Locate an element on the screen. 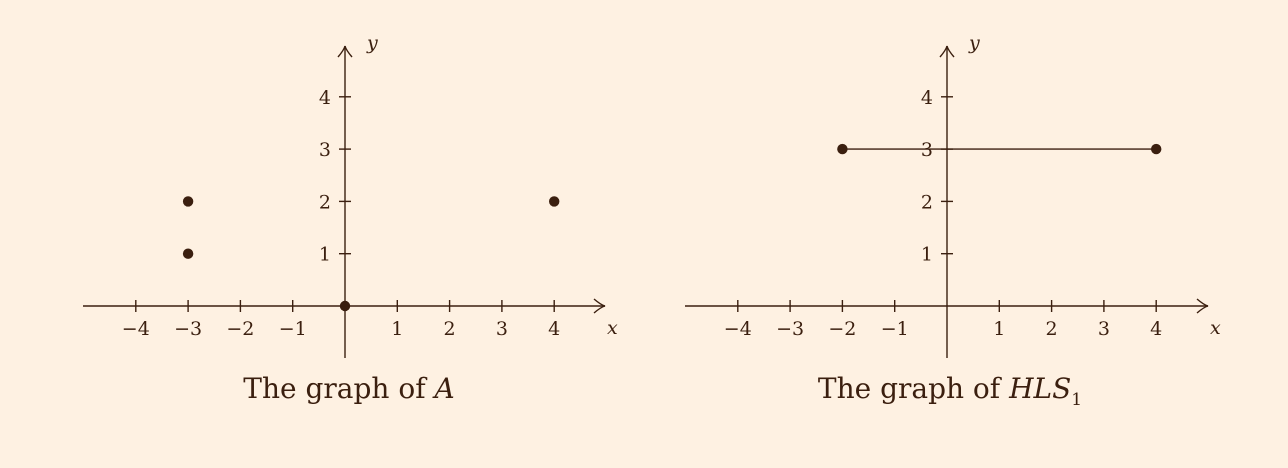 Image resolution: width=1288 pixels, height=468 pixels. caption-math: HLS is located at coordinates (1039, 388).